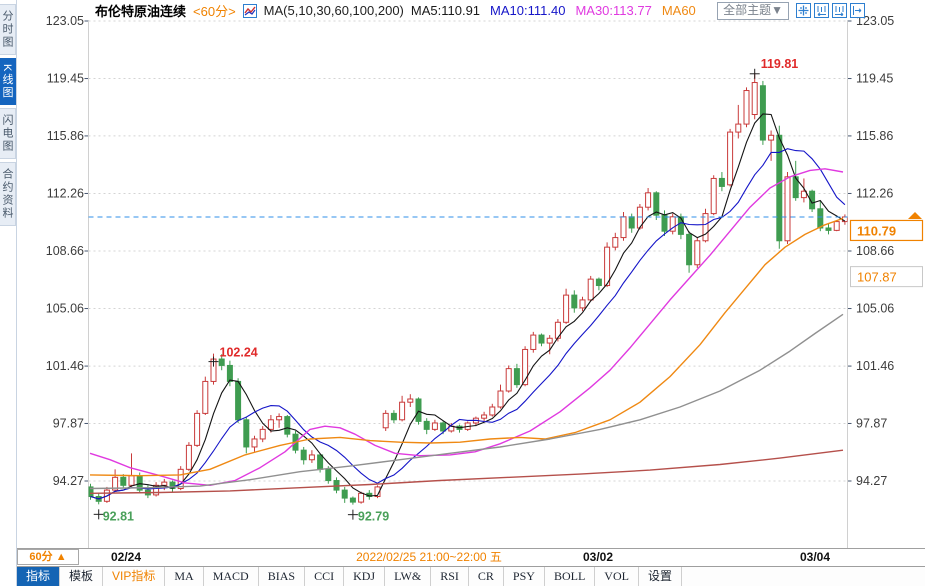 This screenshot has width=925, height=586. Describe the element at coordinates (678, 10) in the screenshot. I see `ma-legend-value: MA60` at that location.